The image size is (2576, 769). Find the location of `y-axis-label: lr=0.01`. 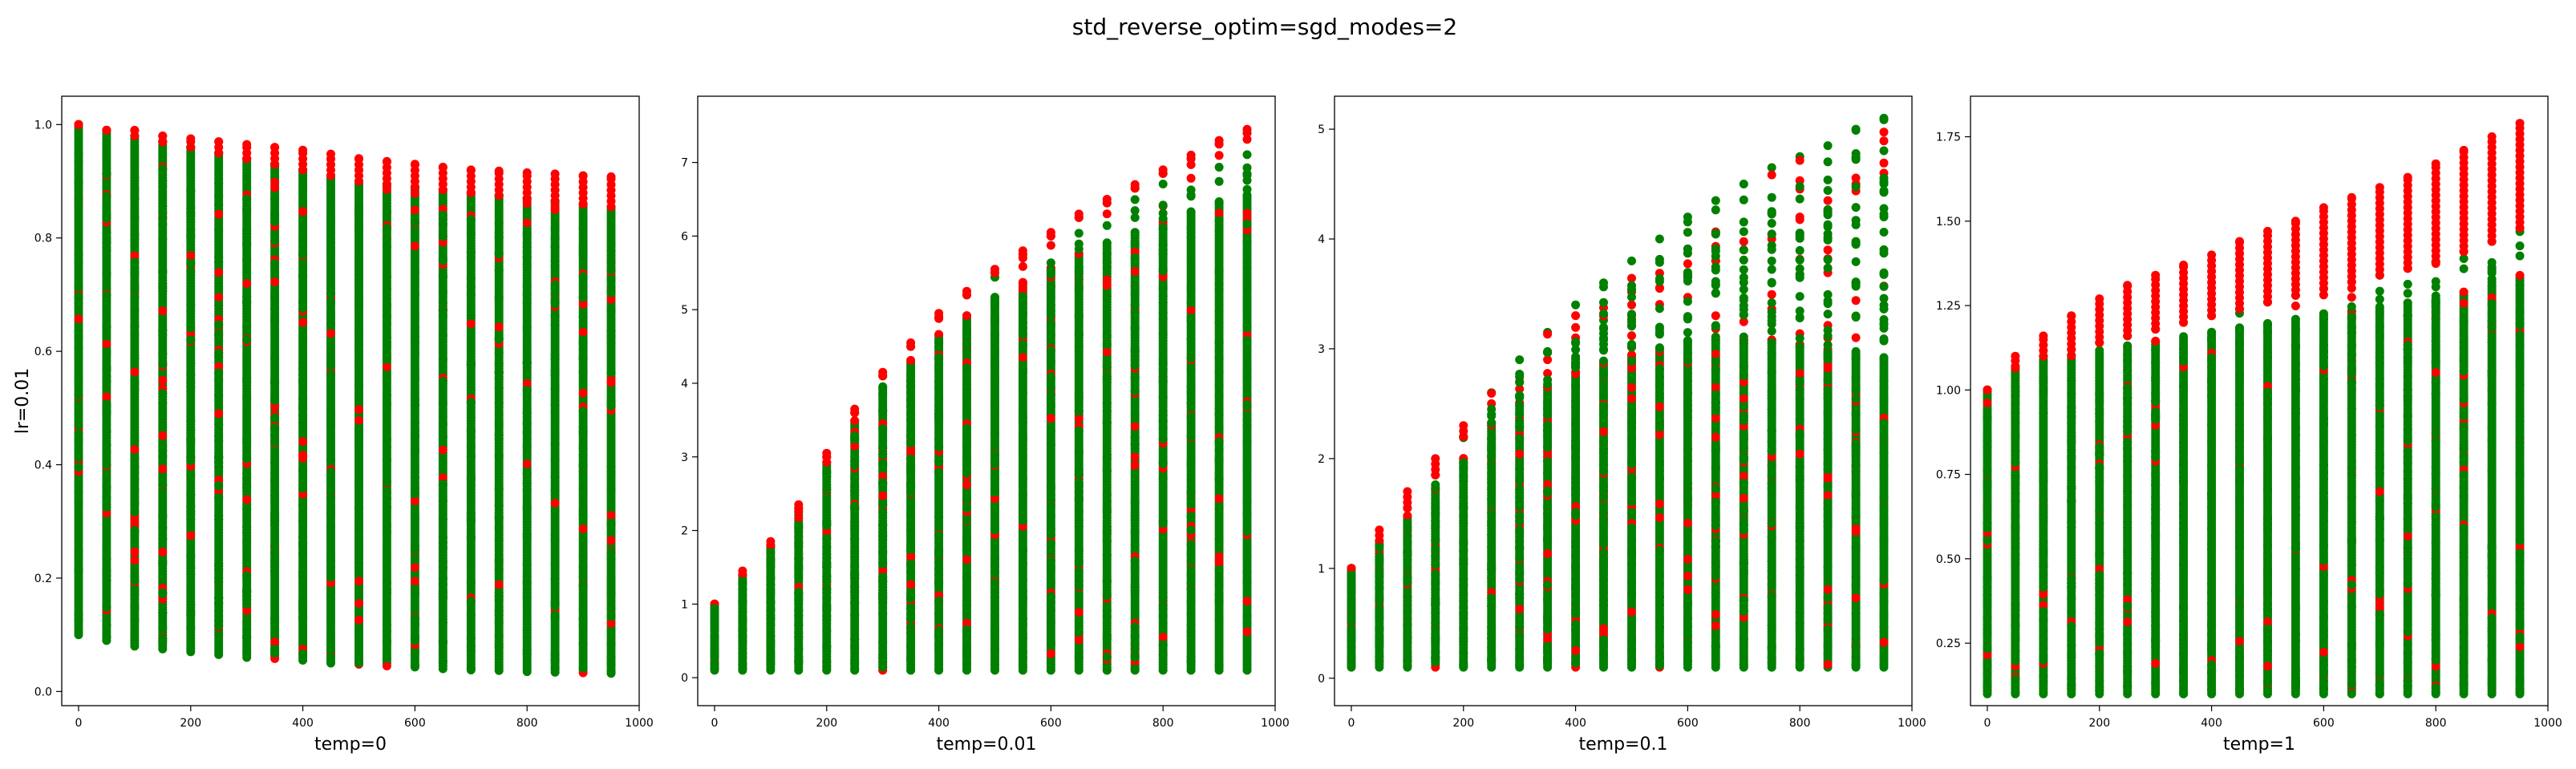

y-axis-label: lr=0.01 is located at coordinates (23, 401).